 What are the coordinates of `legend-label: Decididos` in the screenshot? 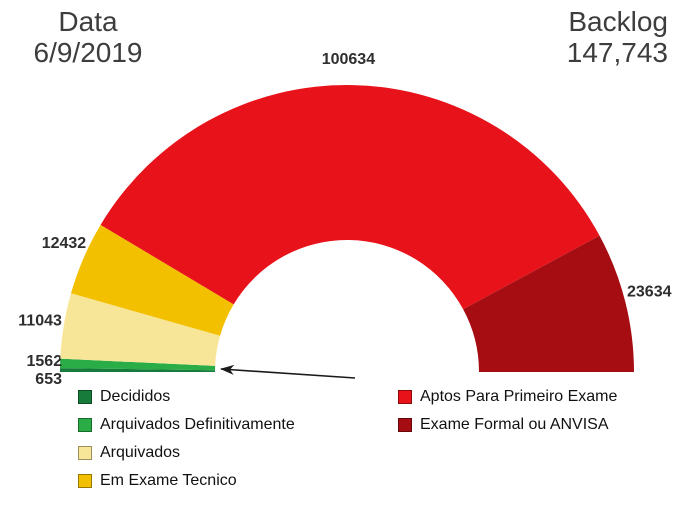 It's located at (135, 396).